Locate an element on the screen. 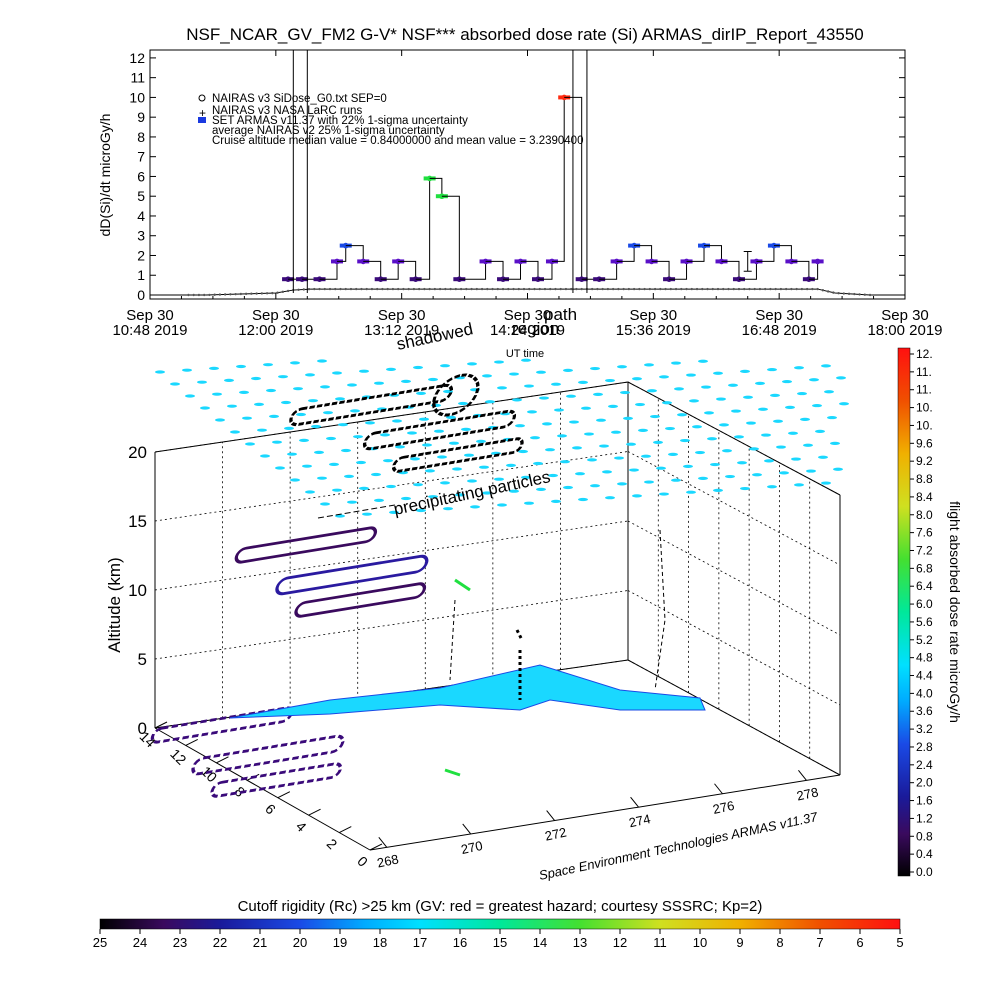 The image size is (1000, 1000). top-y-tick-label: 6 is located at coordinates (141, 176).